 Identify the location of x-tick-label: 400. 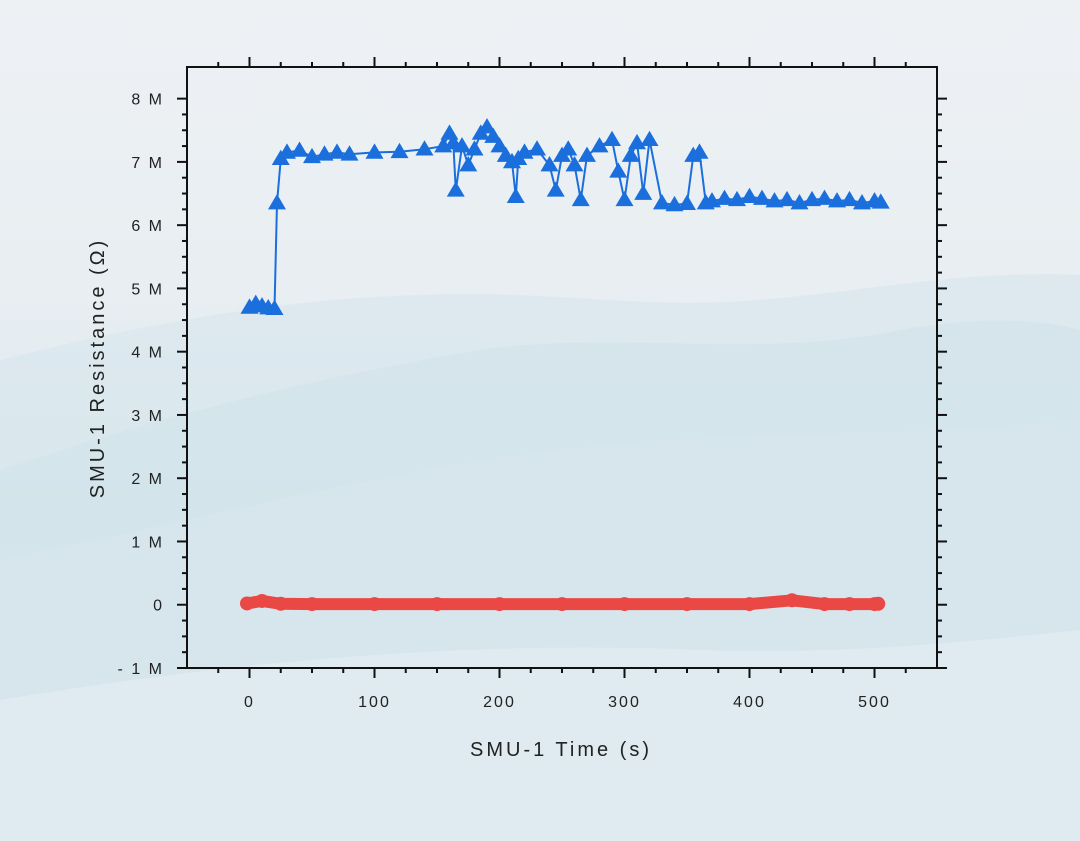
(749, 702).